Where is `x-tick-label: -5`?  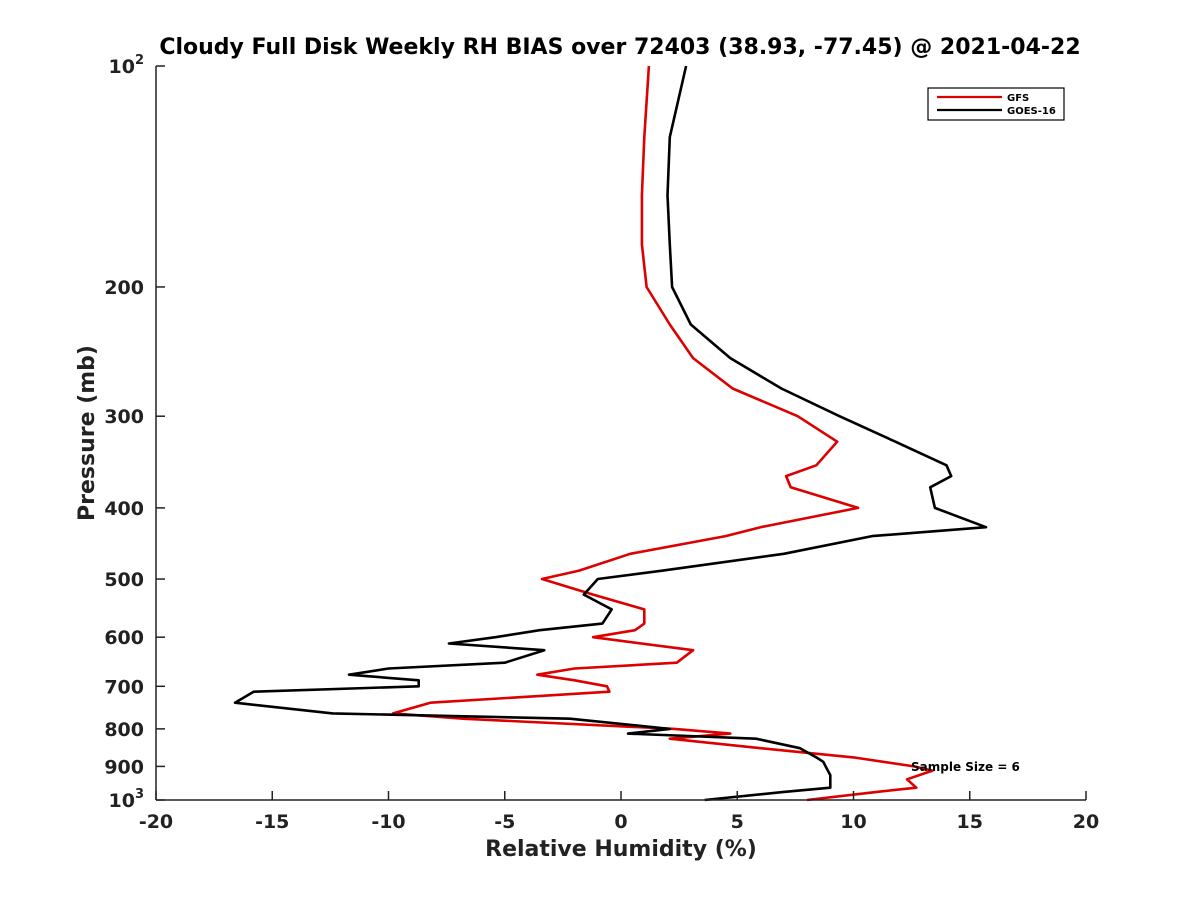 x-tick-label: -5 is located at coordinates (504, 822).